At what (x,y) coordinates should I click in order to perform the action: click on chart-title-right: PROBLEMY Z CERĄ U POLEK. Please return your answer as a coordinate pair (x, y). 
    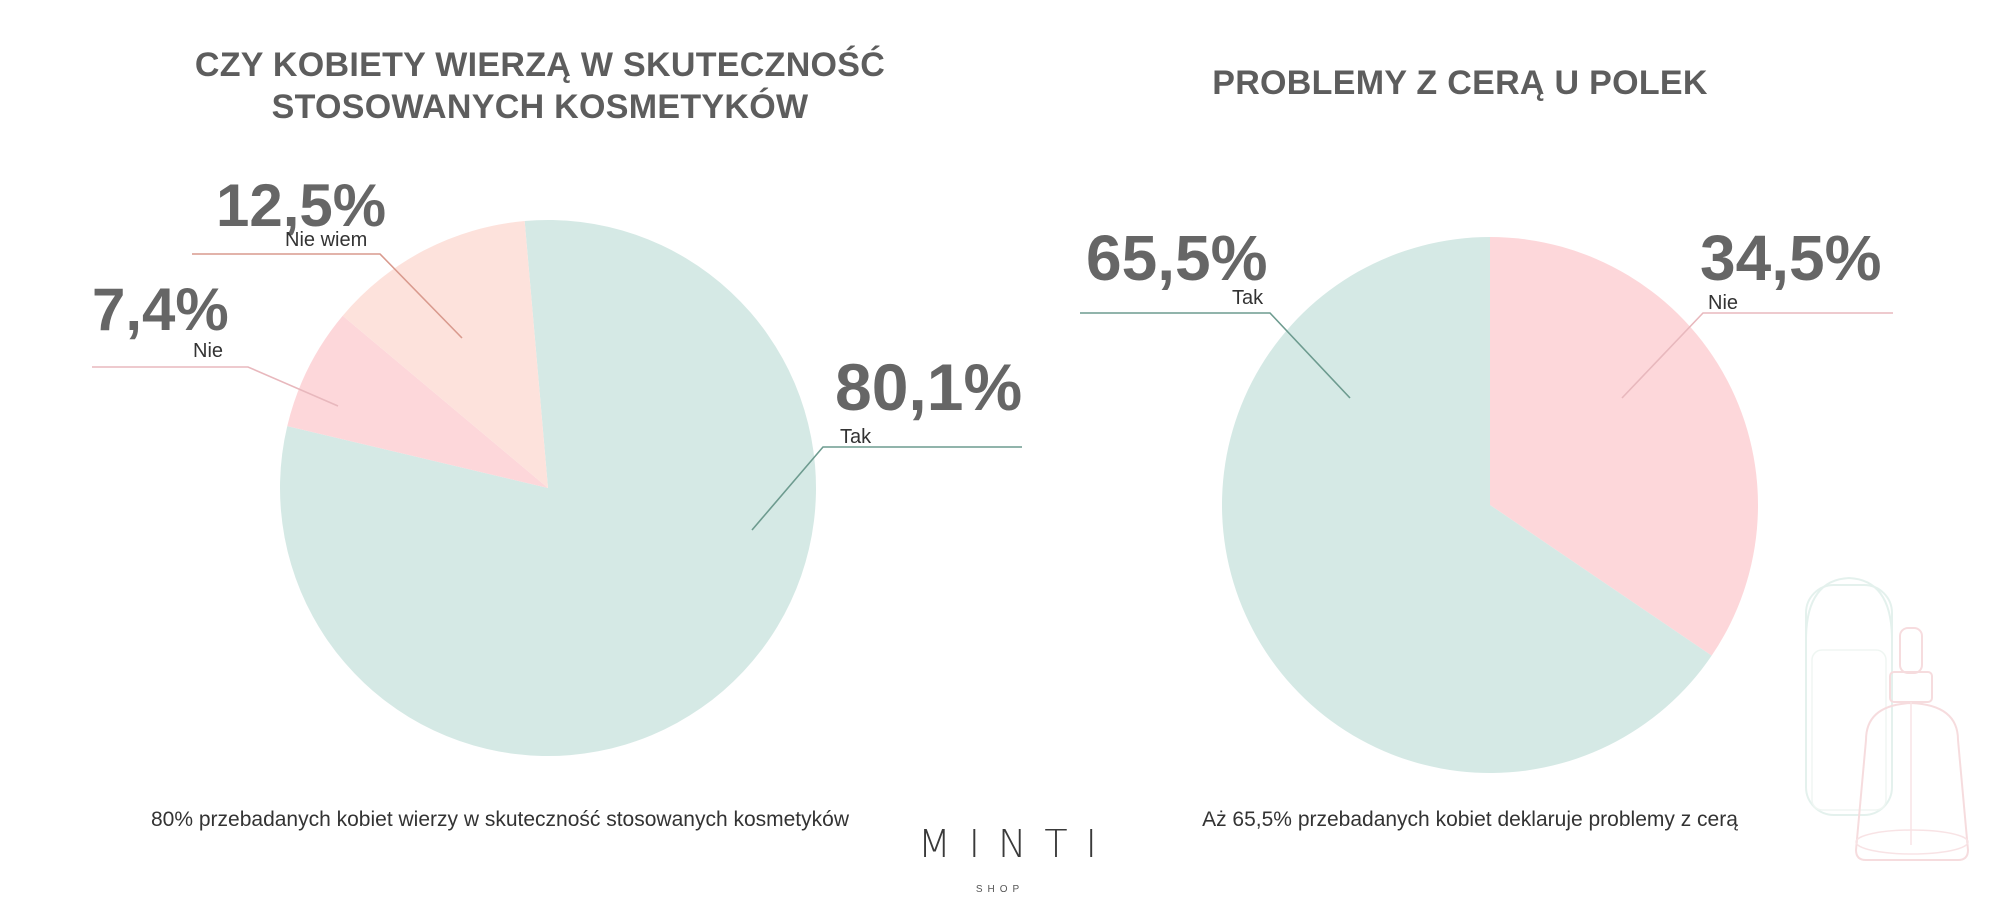
    Looking at the image, I should click on (1460, 83).